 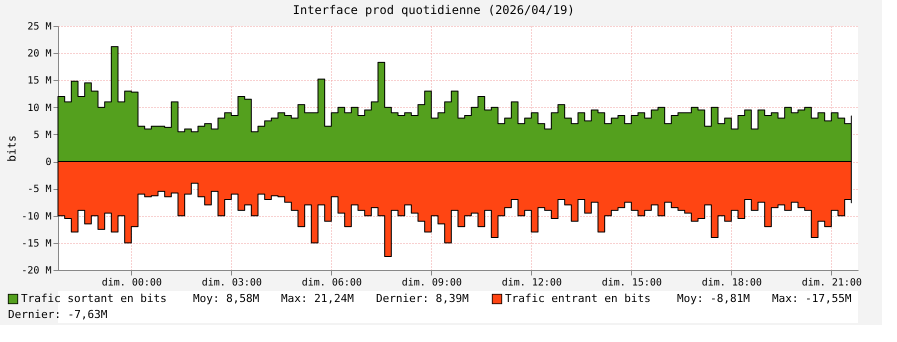 What do you see at coordinates (39, 108) in the screenshot?
I see `y-tick-label: 10 M` at bounding box center [39, 108].